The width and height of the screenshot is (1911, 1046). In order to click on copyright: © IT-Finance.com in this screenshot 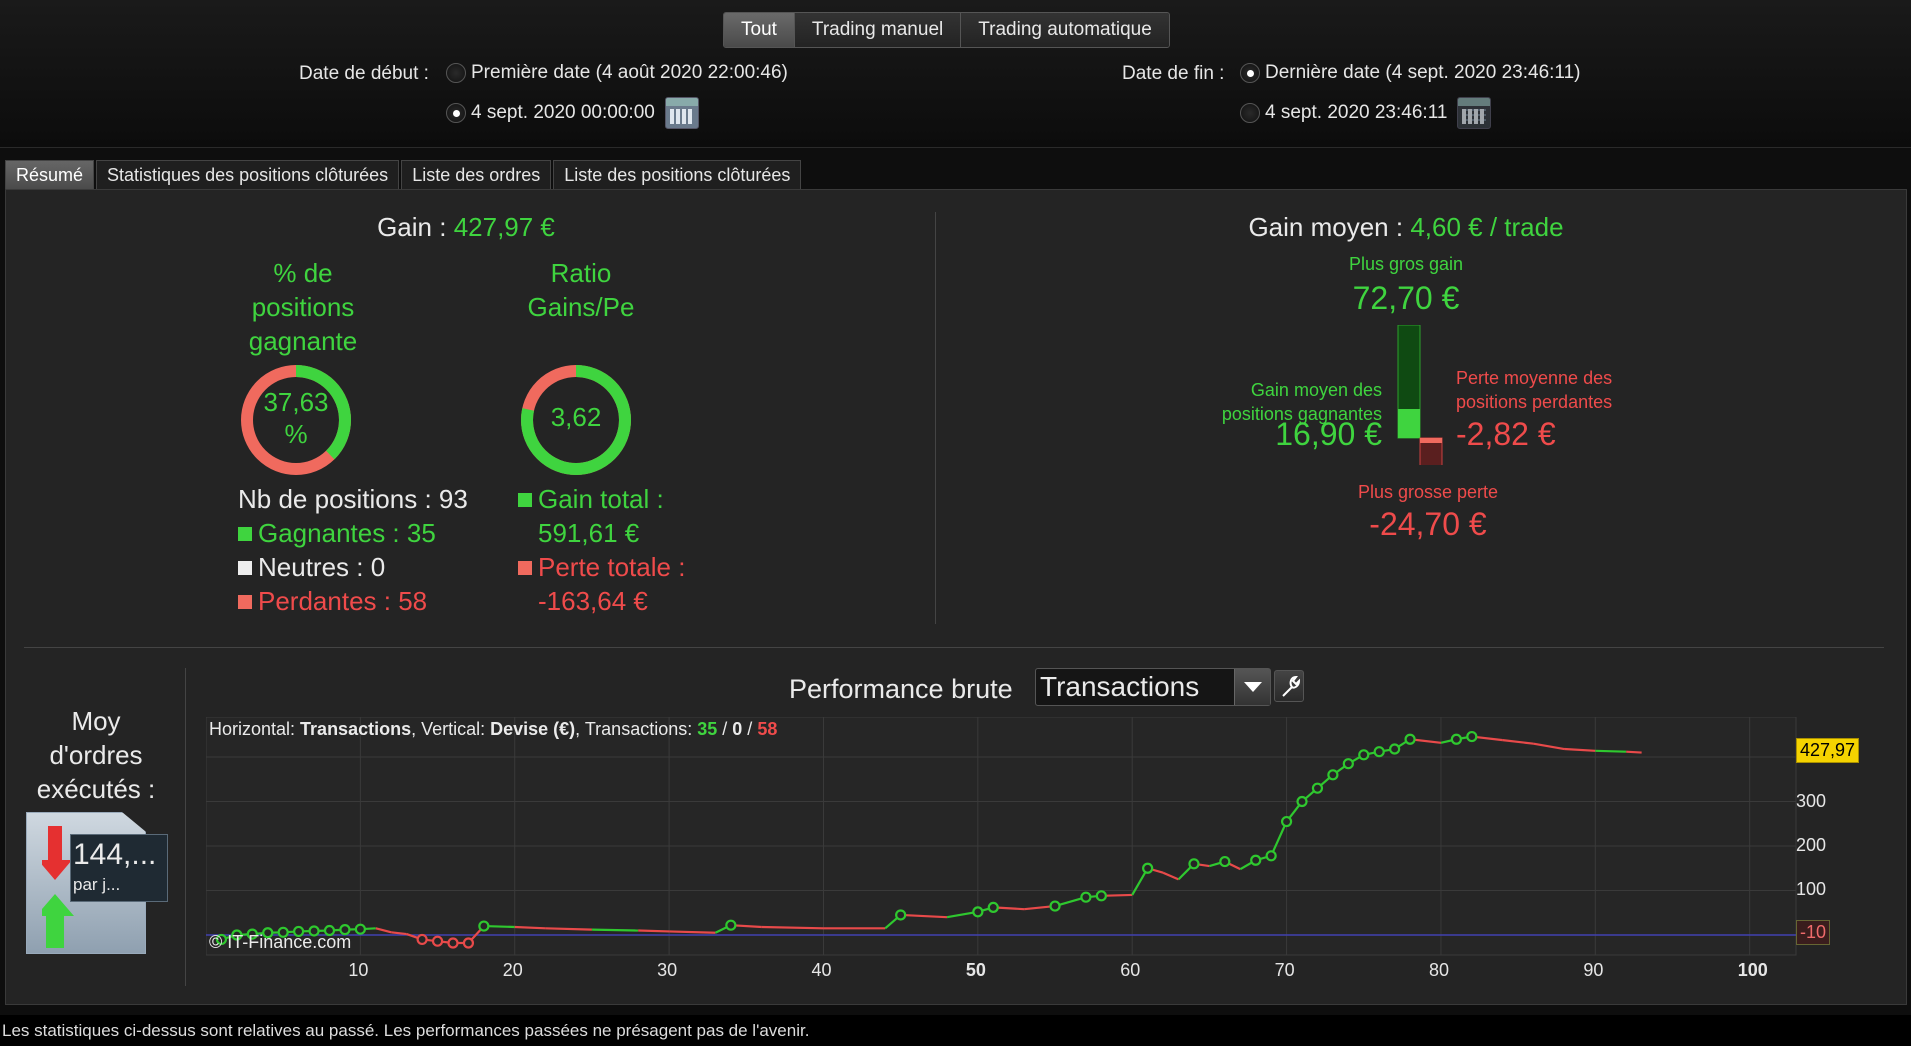, I will do `click(280, 942)`.